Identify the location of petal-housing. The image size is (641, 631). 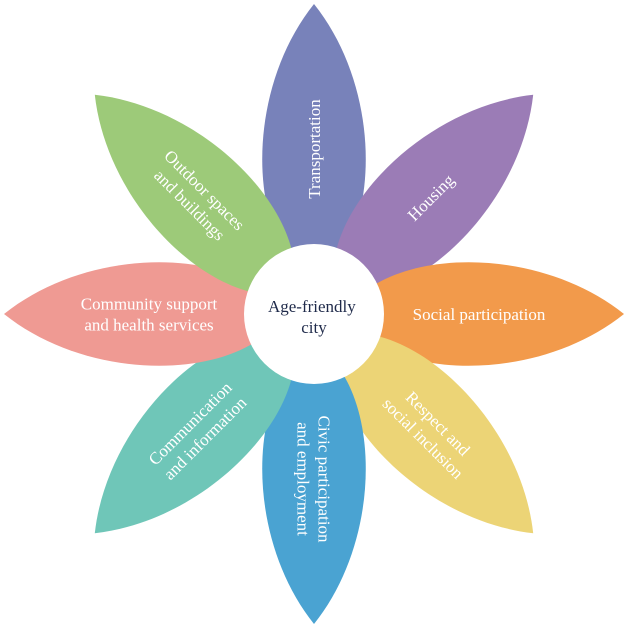
(433, 194).